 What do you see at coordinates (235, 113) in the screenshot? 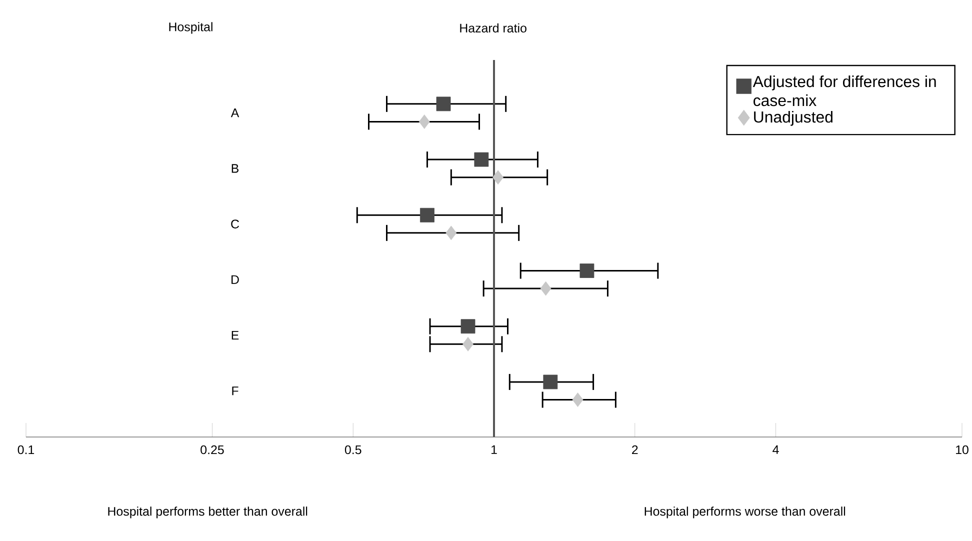
I see `y-tick-label: A` at bounding box center [235, 113].